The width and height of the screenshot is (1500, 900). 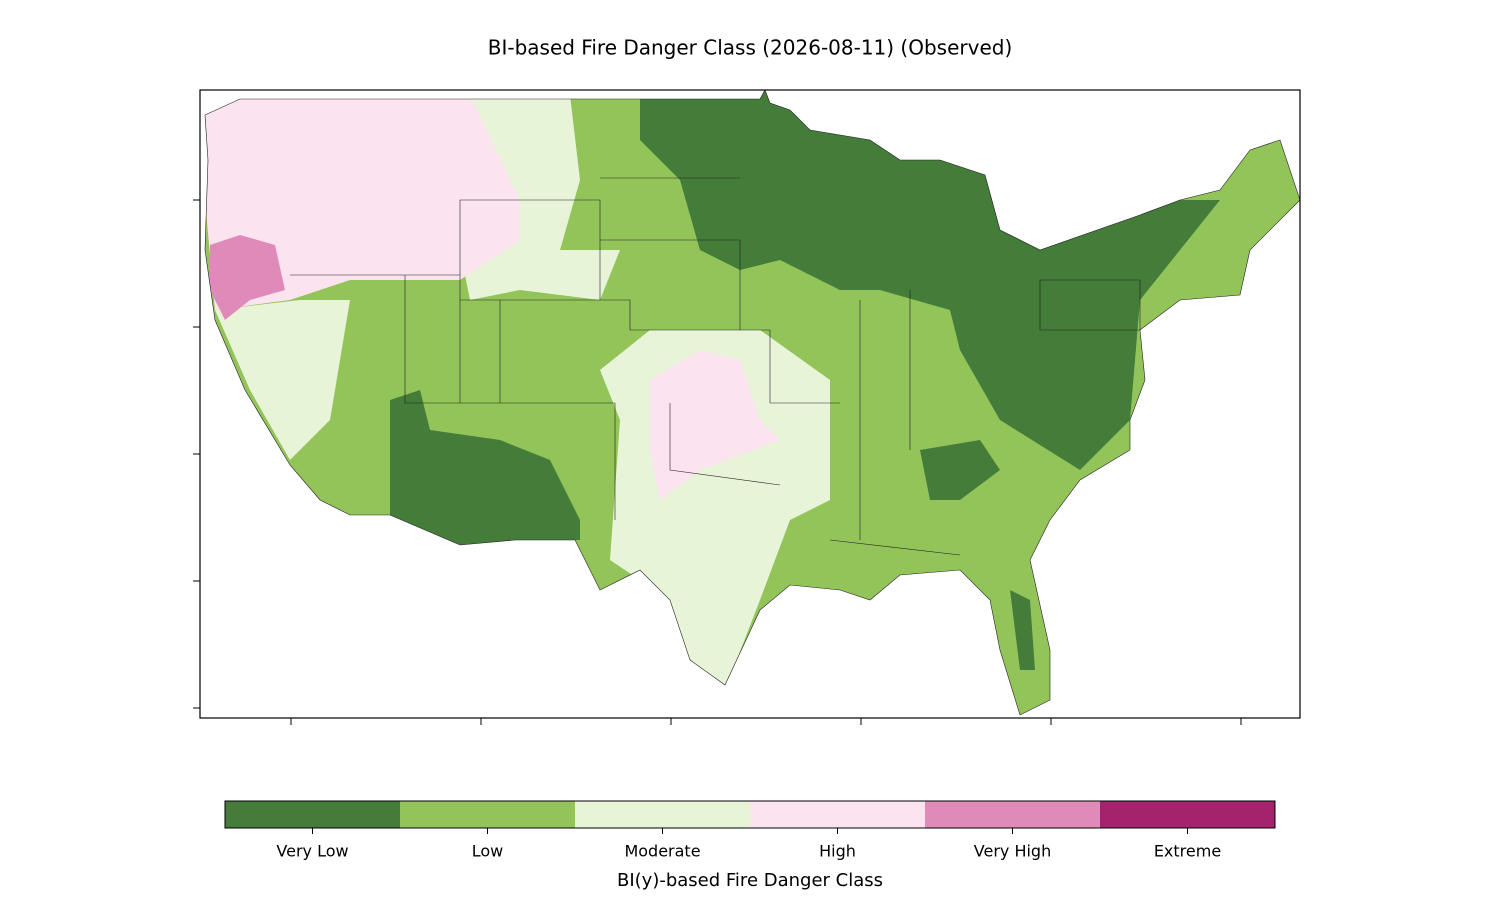 What do you see at coordinates (488, 851) in the screenshot?
I see `colorbar-class-label: Low` at bounding box center [488, 851].